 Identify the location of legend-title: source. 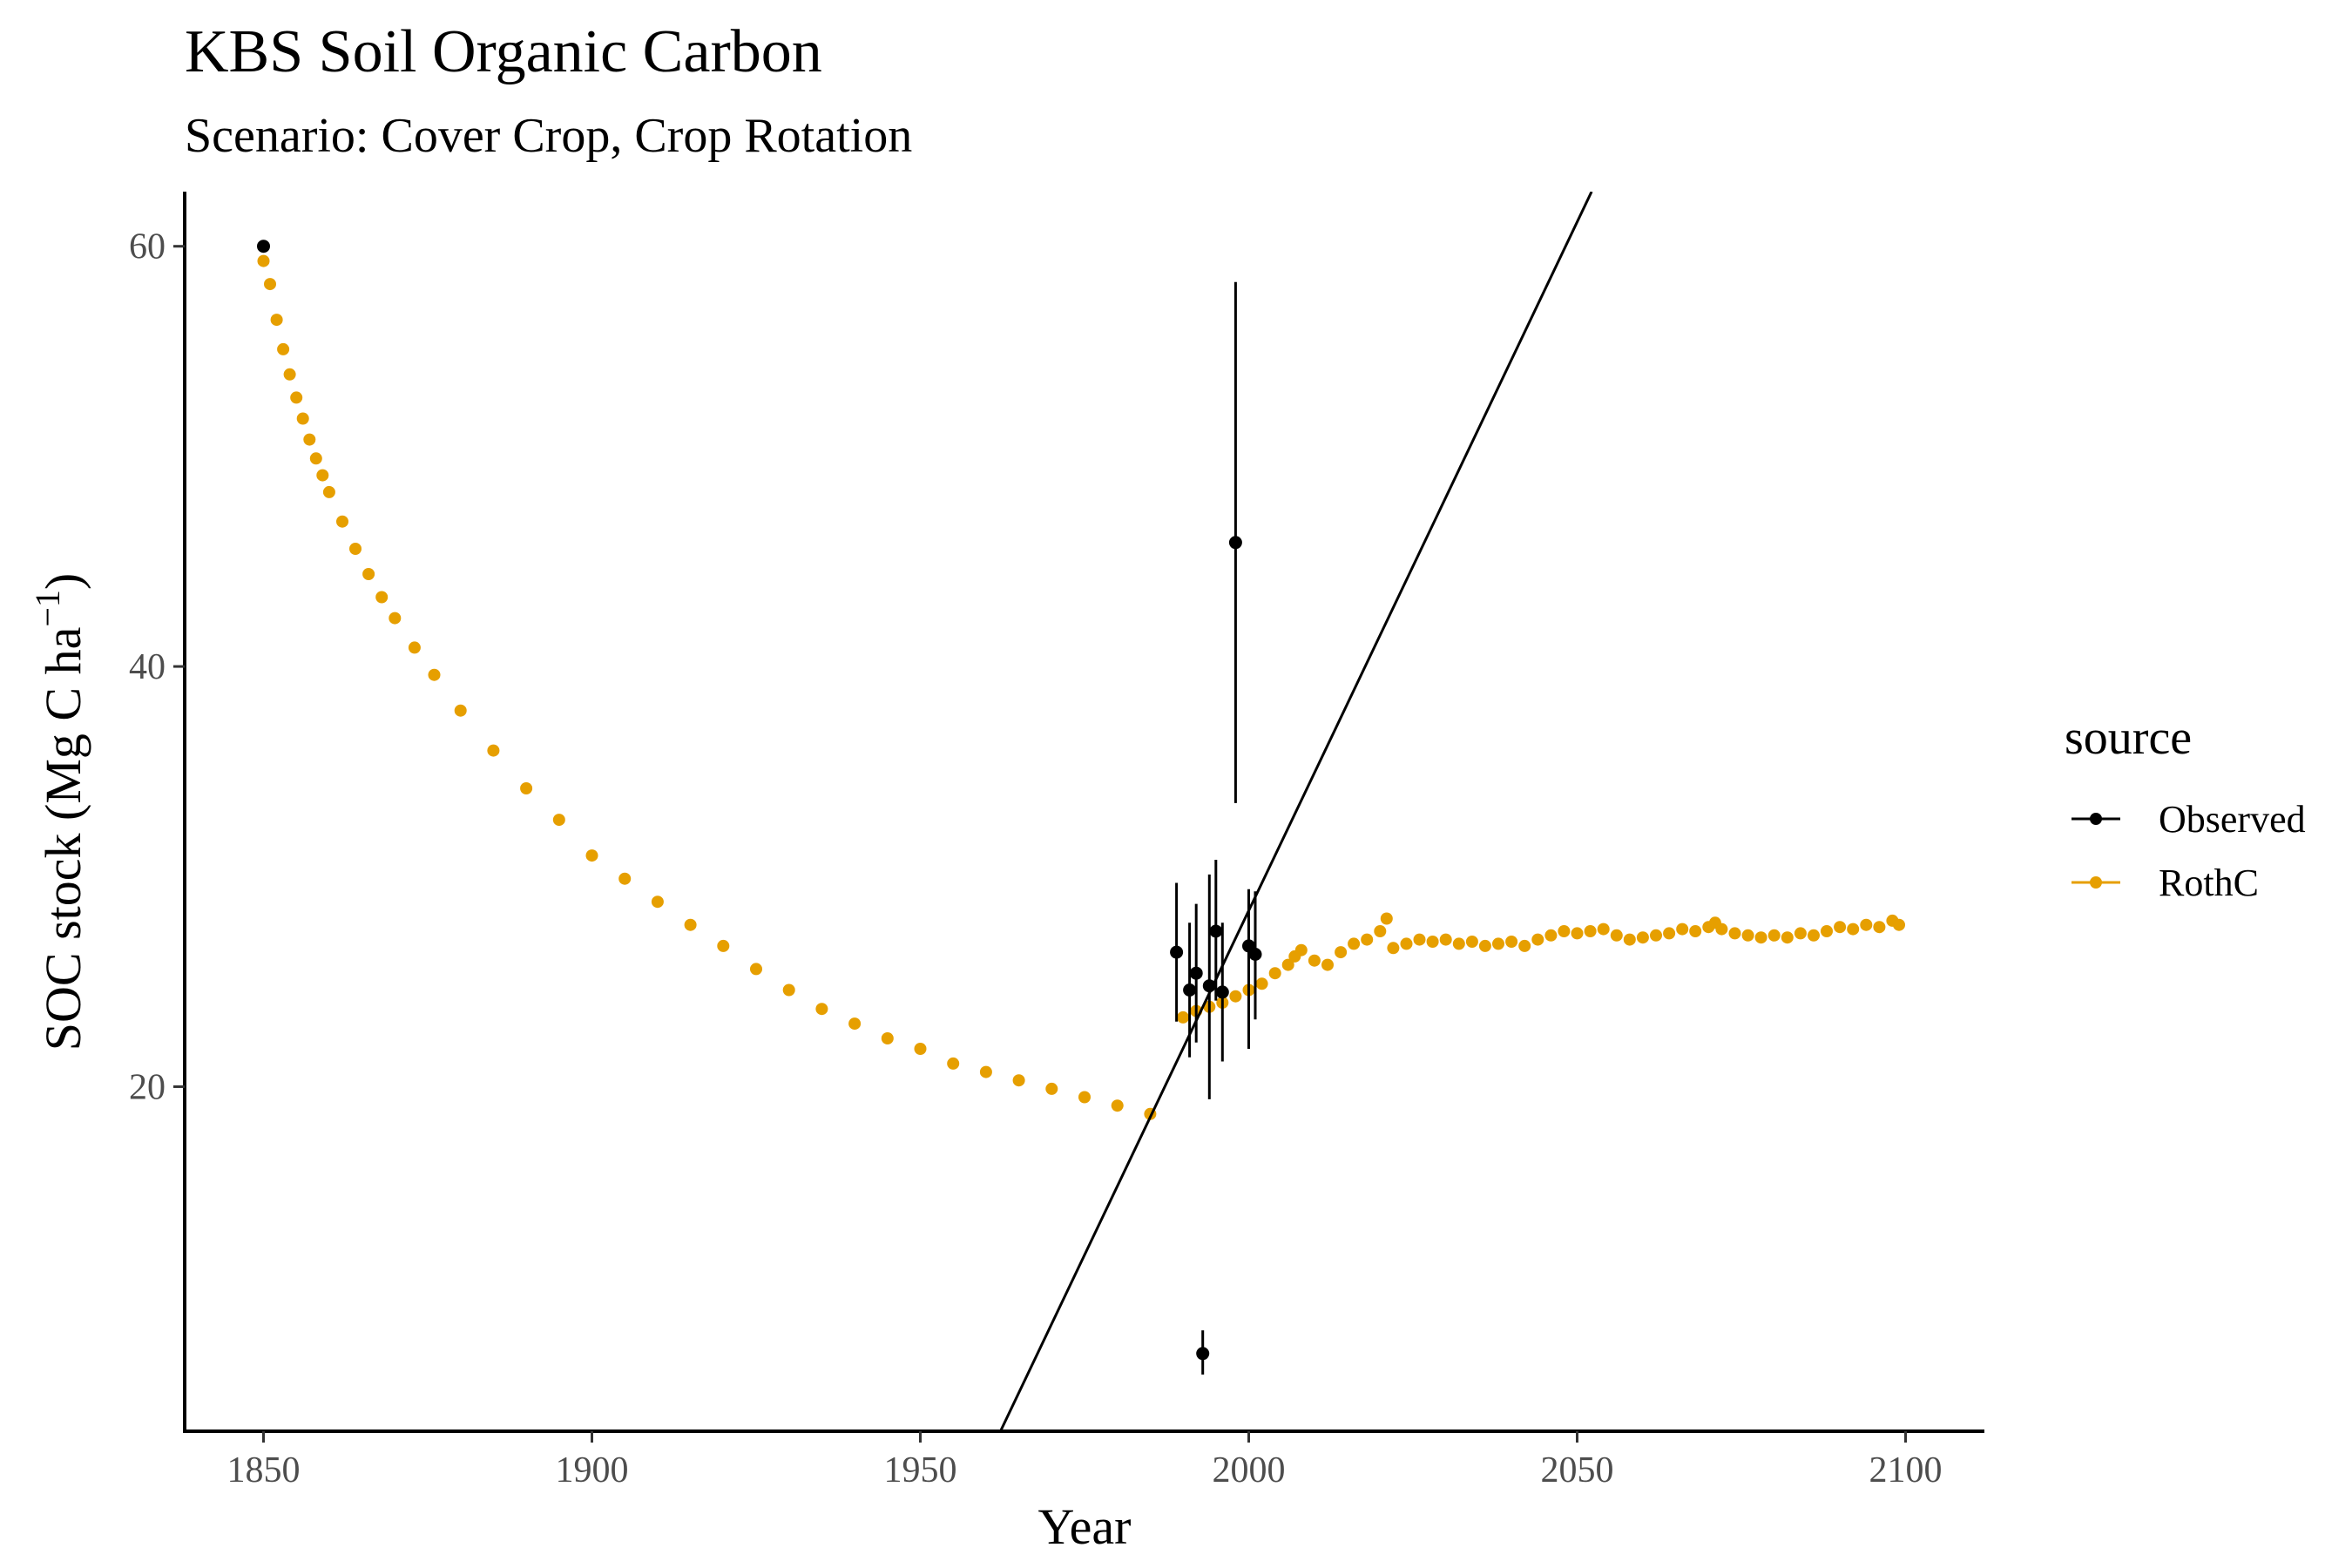
(2128, 738).